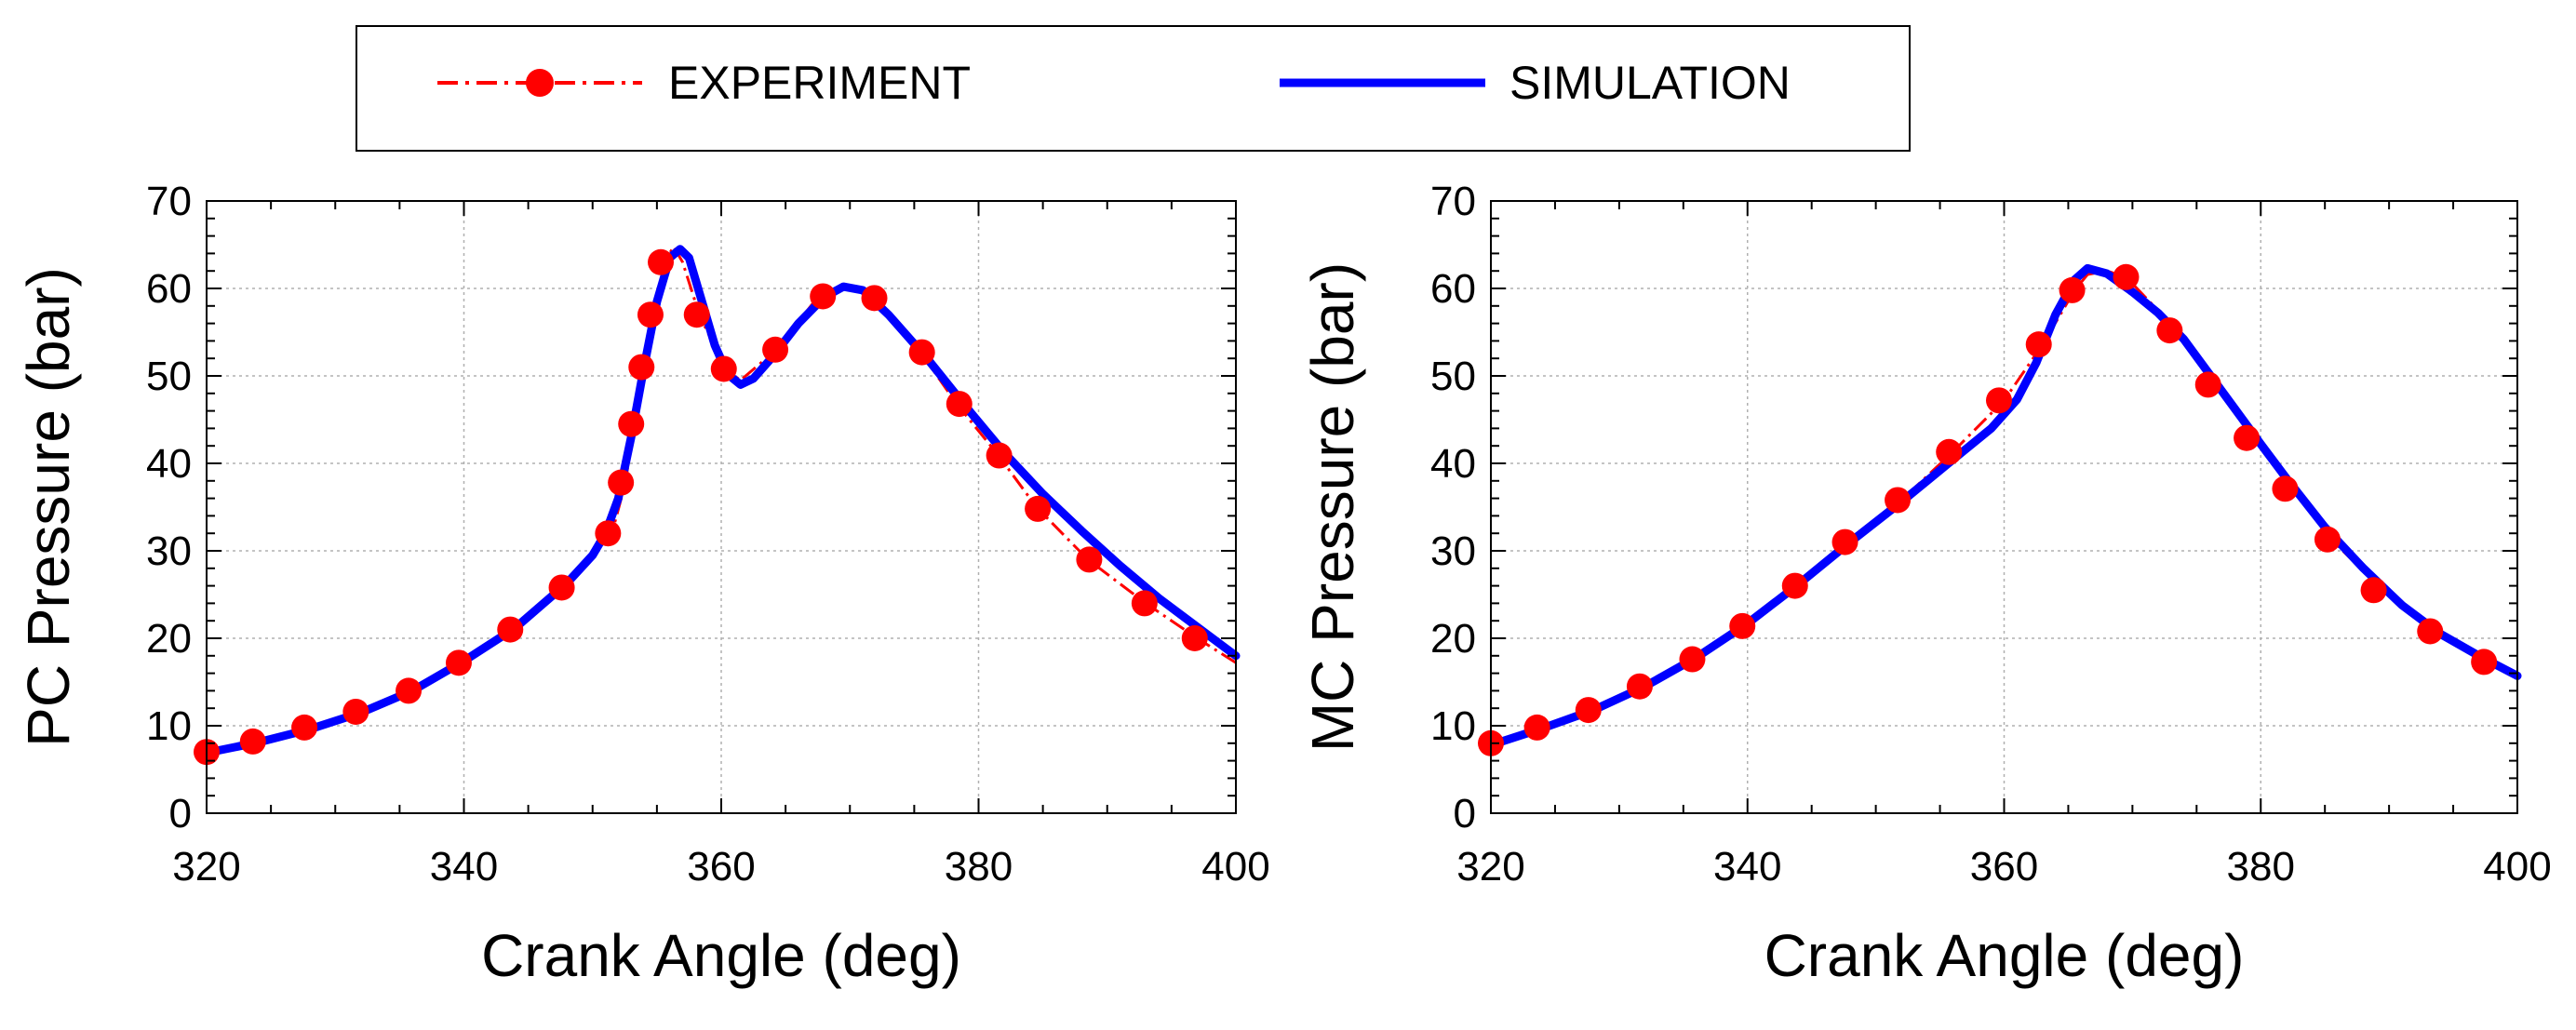  Describe the element at coordinates (819, 83) in the screenshot. I see `legend-experiment-label: EXPERIMENT` at that location.